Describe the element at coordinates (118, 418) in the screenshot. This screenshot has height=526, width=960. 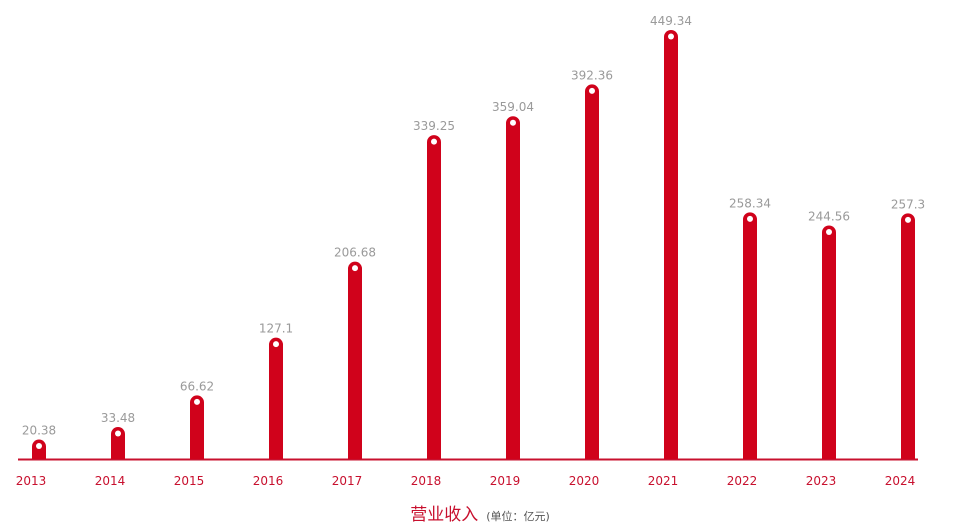
I see `value-label-2014: 33.48` at that location.